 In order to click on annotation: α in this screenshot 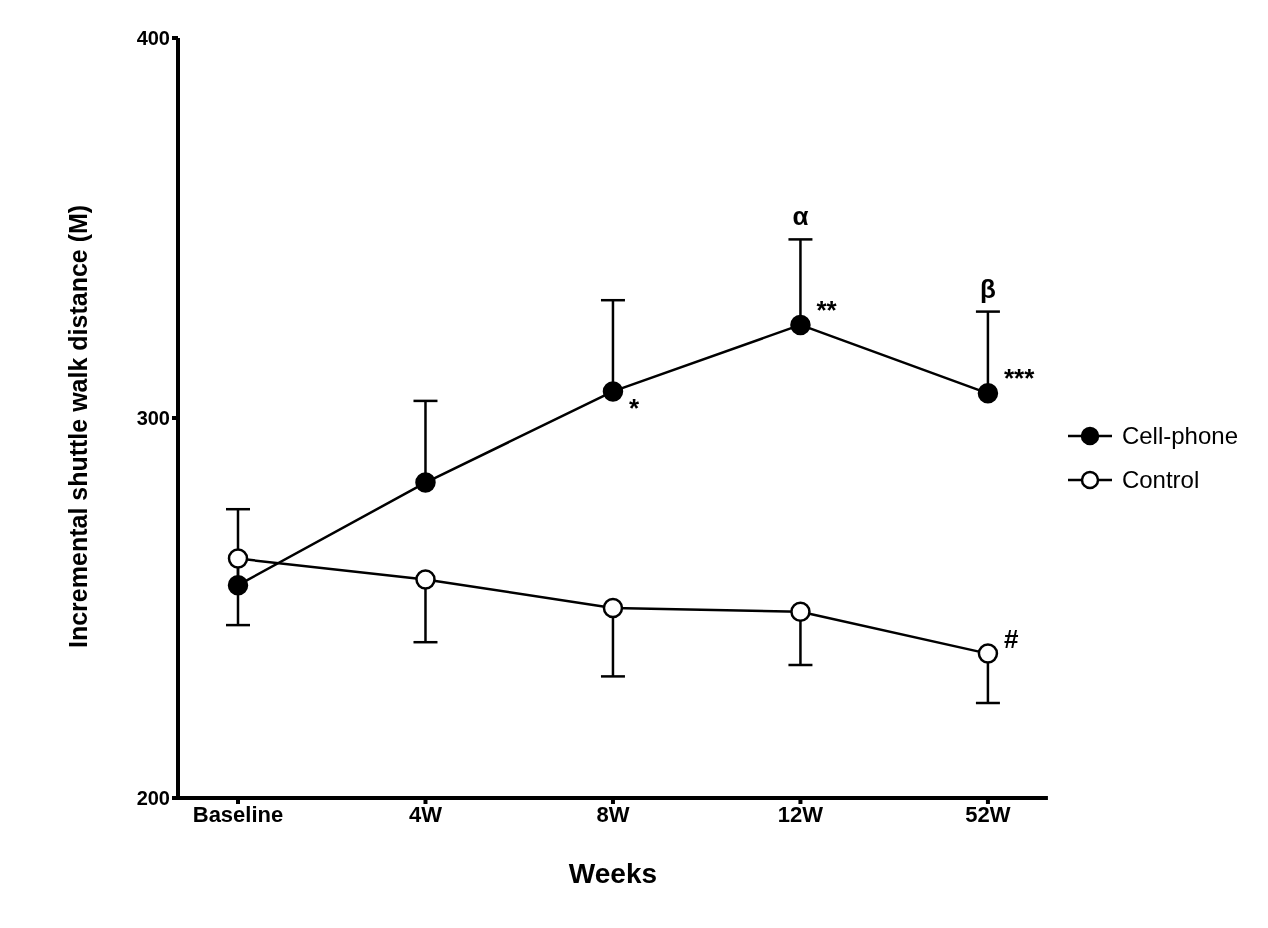, I will do `click(800, 216)`.